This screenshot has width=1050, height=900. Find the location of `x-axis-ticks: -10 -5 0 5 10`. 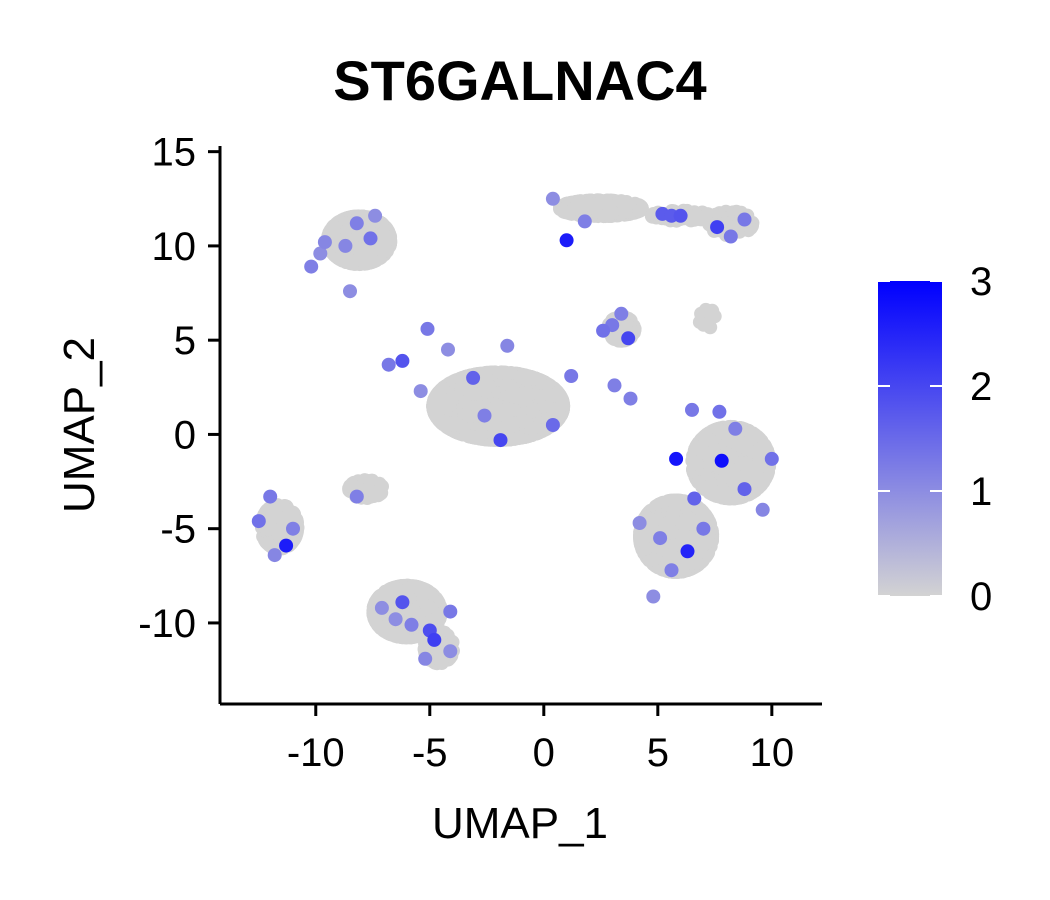

x-axis-ticks: -10 -5 0 5 10 is located at coordinates (540, 739).